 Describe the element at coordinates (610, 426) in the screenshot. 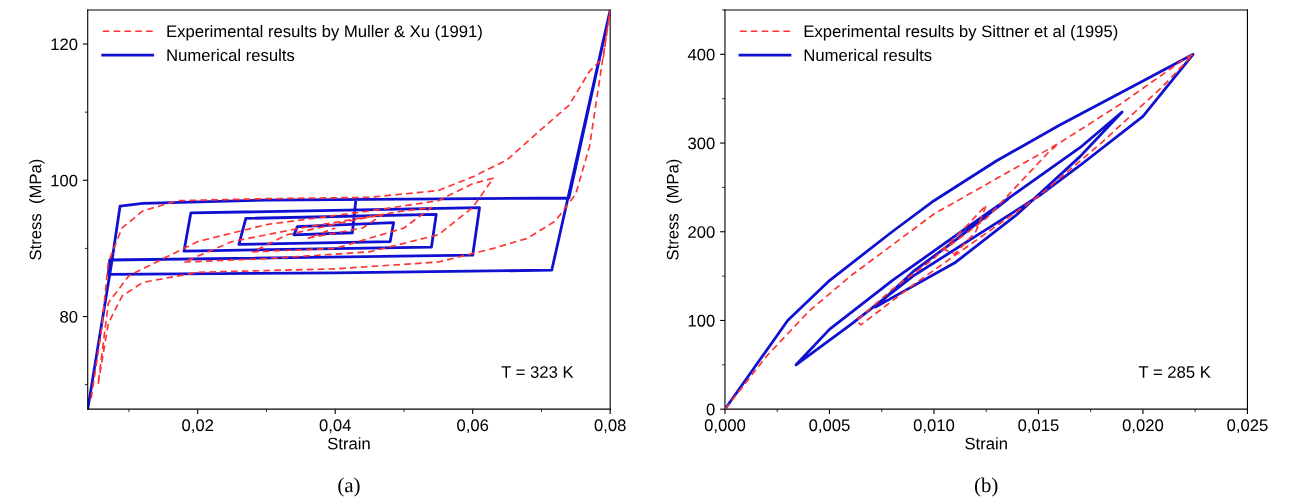

I see `x-tick-label: 0,08` at that location.